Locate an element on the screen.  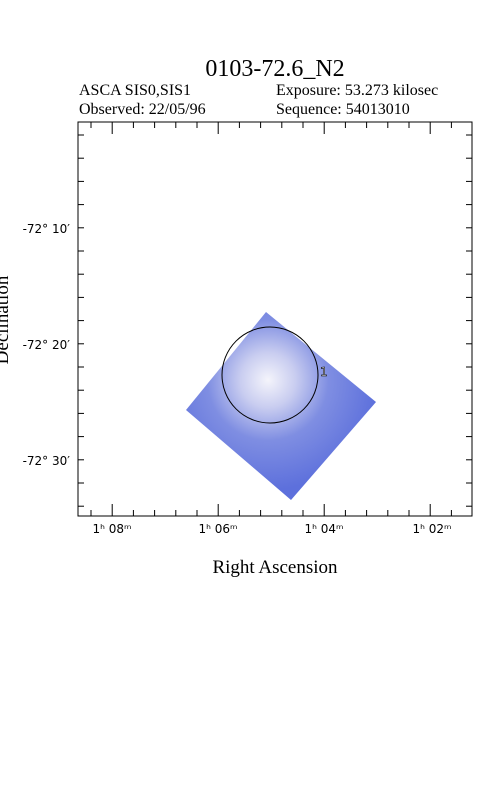
image is located at coordinates (281, 406).